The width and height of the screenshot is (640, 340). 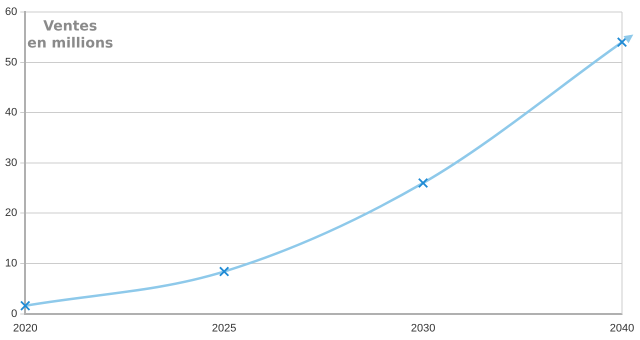 What do you see at coordinates (224, 328) in the screenshot?
I see `x-tick-label: 2025` at bounding box center [224, 328].